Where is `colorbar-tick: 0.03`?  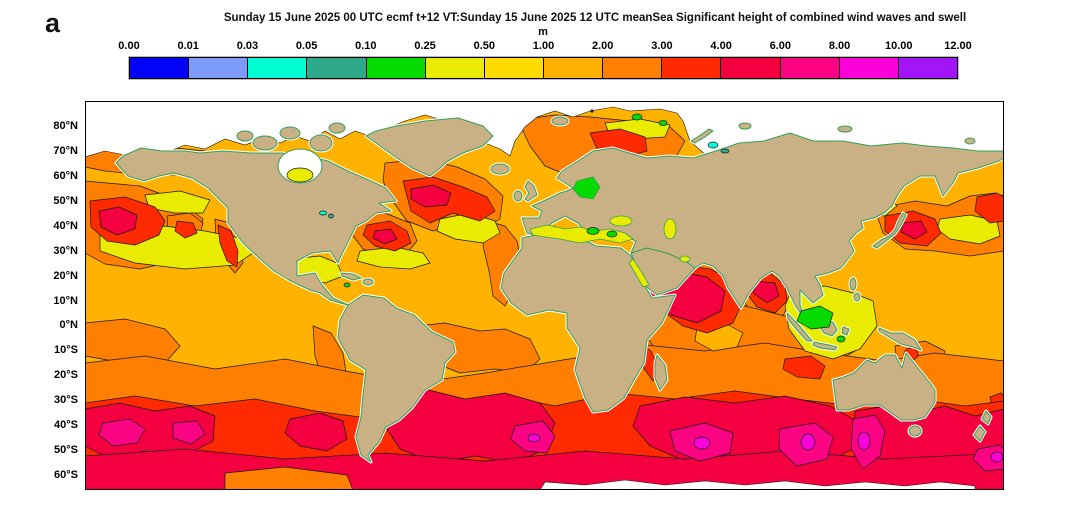
colorbar-tick: 0.03 is located at coordinates (247, 46).